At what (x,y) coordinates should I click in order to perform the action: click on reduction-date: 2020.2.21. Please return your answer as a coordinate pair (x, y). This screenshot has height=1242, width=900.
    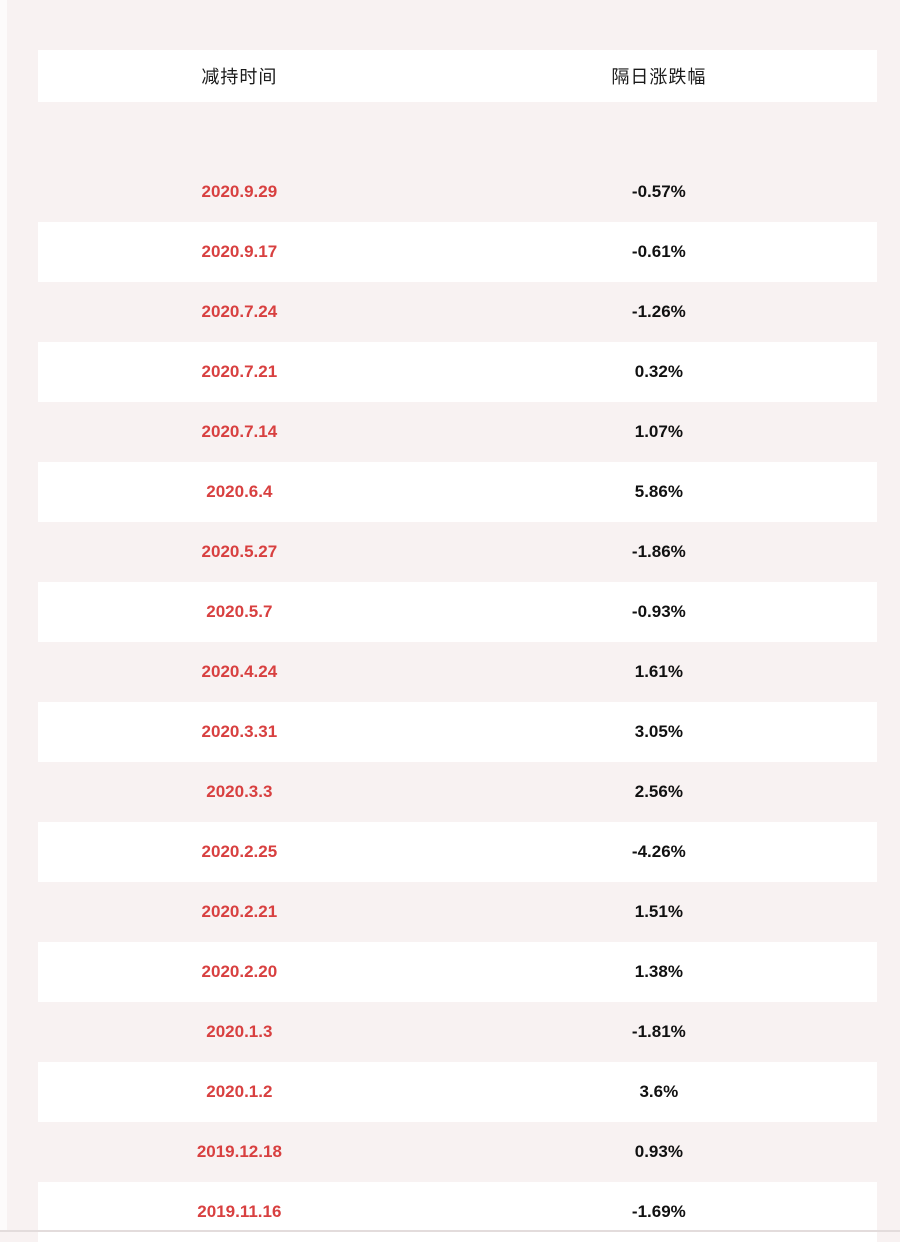
    Looking at the image, I should click on (239, 911).